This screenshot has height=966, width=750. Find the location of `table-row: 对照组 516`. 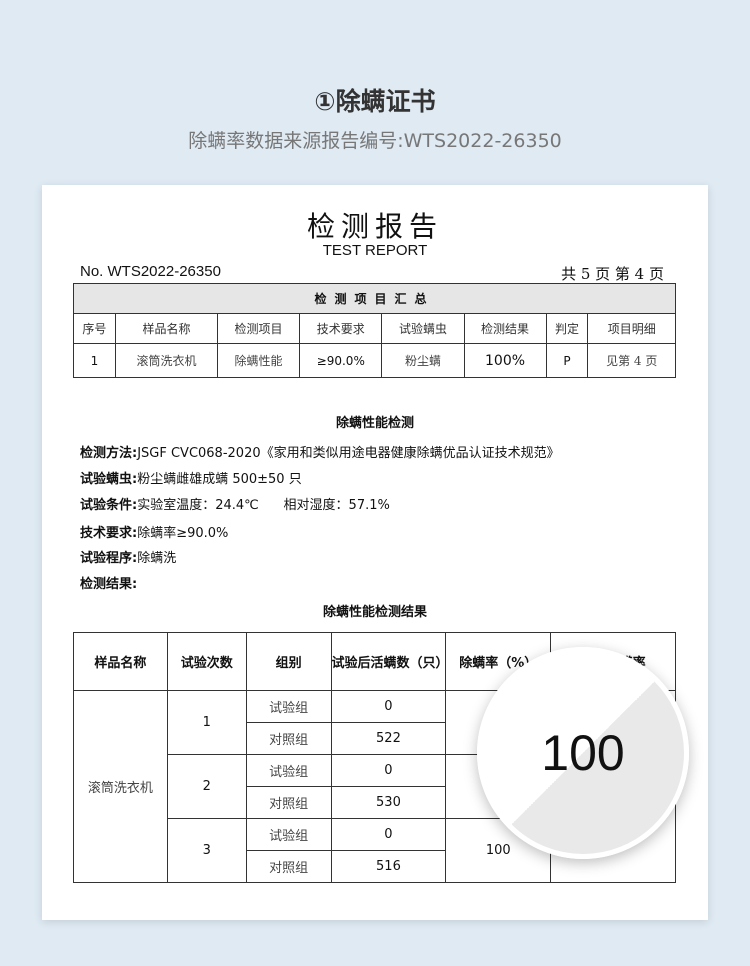

table-row: 对照组 516 is located at coordinates (375, 866).